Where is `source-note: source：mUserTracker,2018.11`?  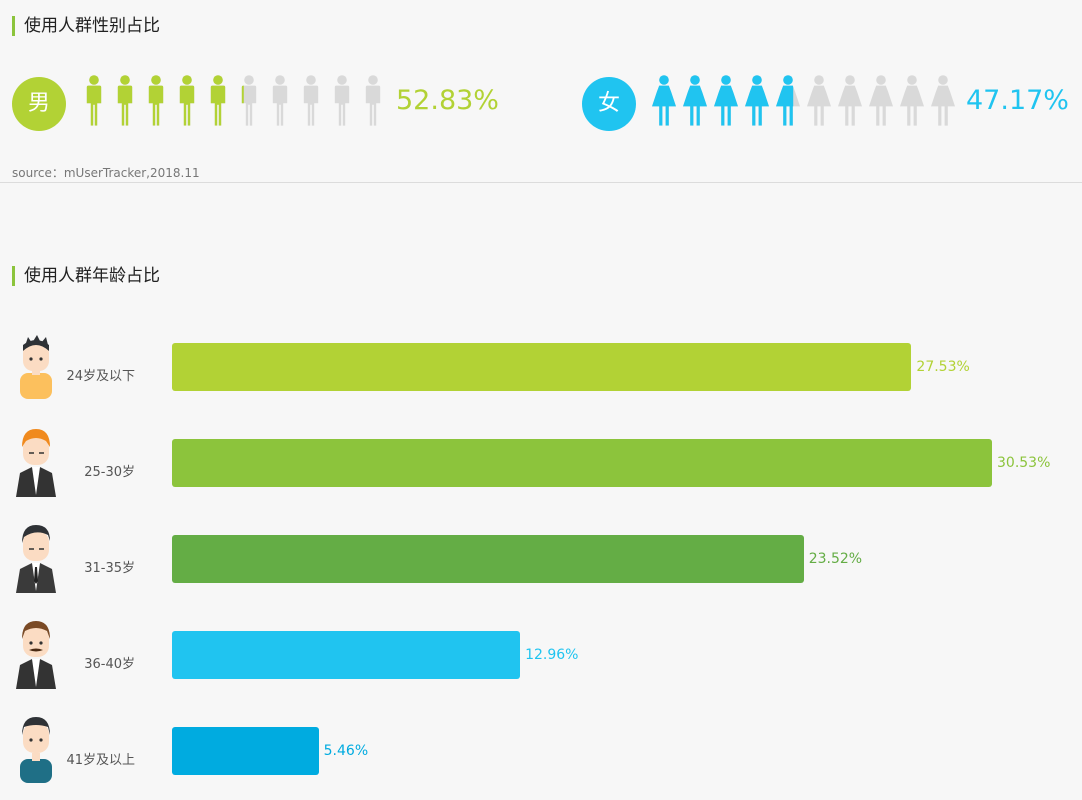 source-note: source：mUserTracker,2018.11 is located at coordinates (106, 173).